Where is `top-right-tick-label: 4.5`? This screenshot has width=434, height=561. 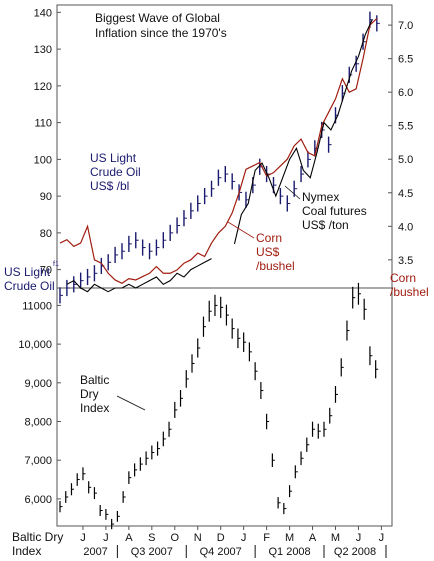 top-right-tick-label: 4.5 is located at coordinates (405, 194).